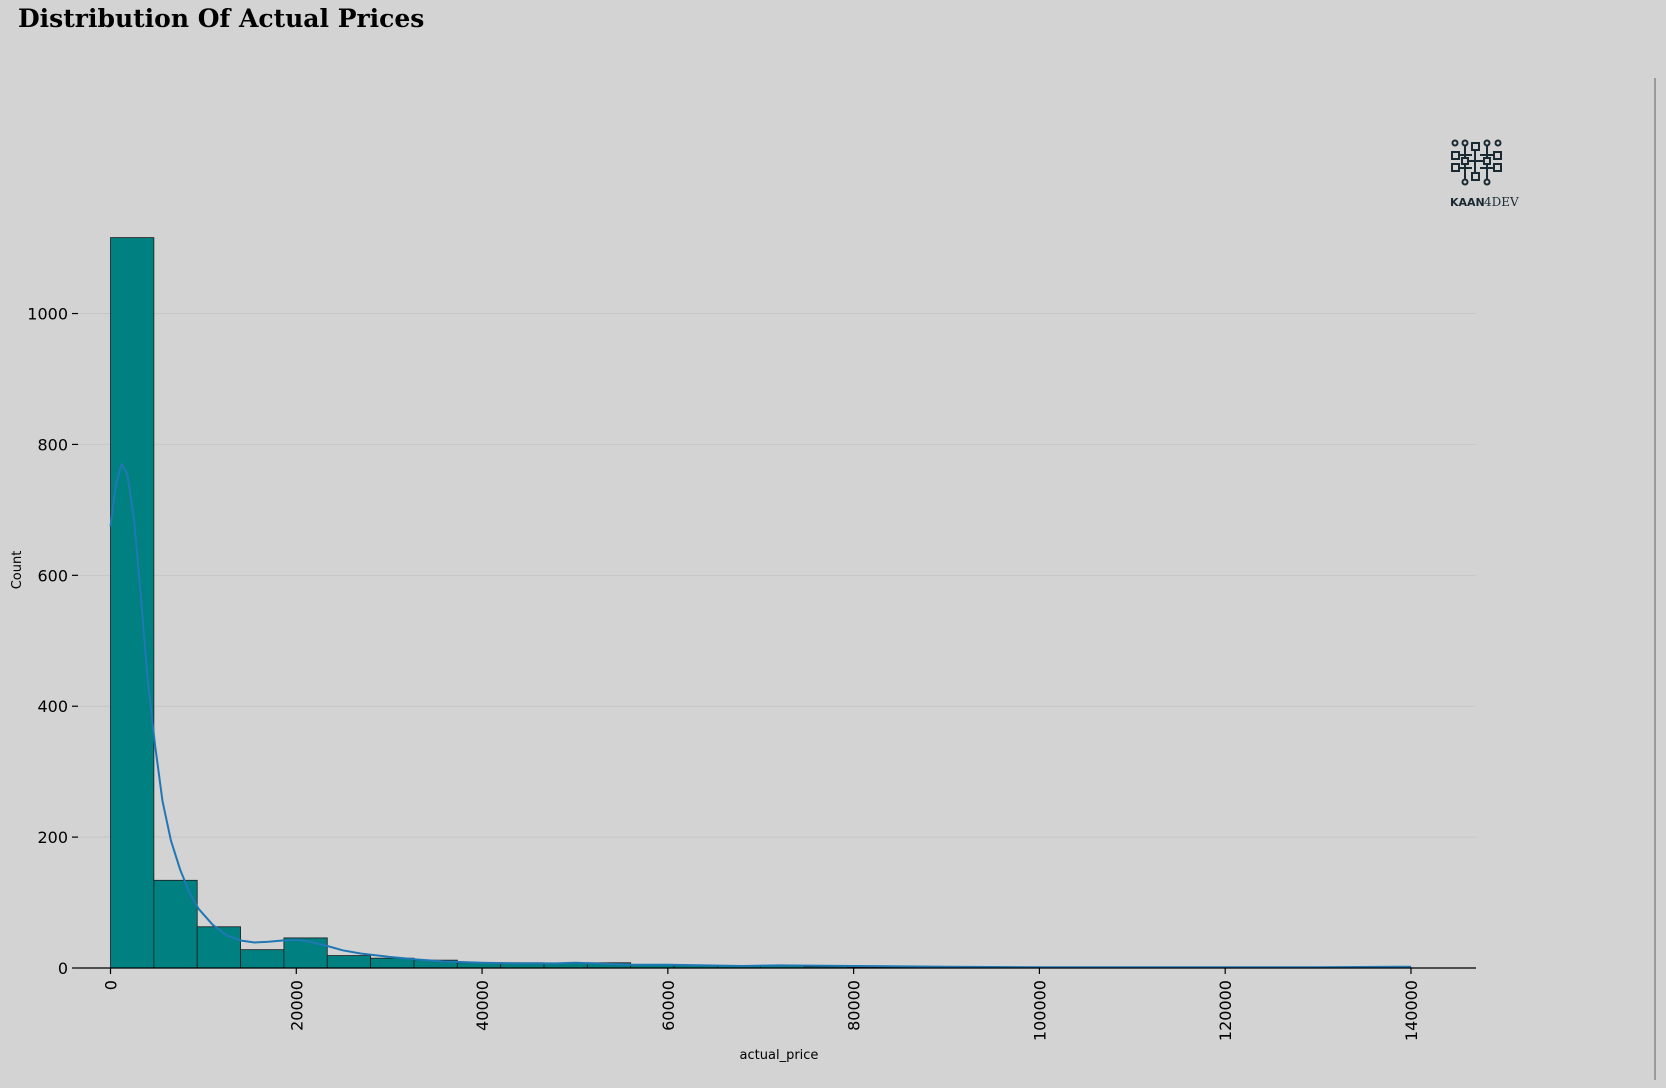 The image size is (1666, 1088). What do you see at coordinates (47, 314) in the screenshot?
I see `y-tick-label: 1000` at bounding box center [47, 314].